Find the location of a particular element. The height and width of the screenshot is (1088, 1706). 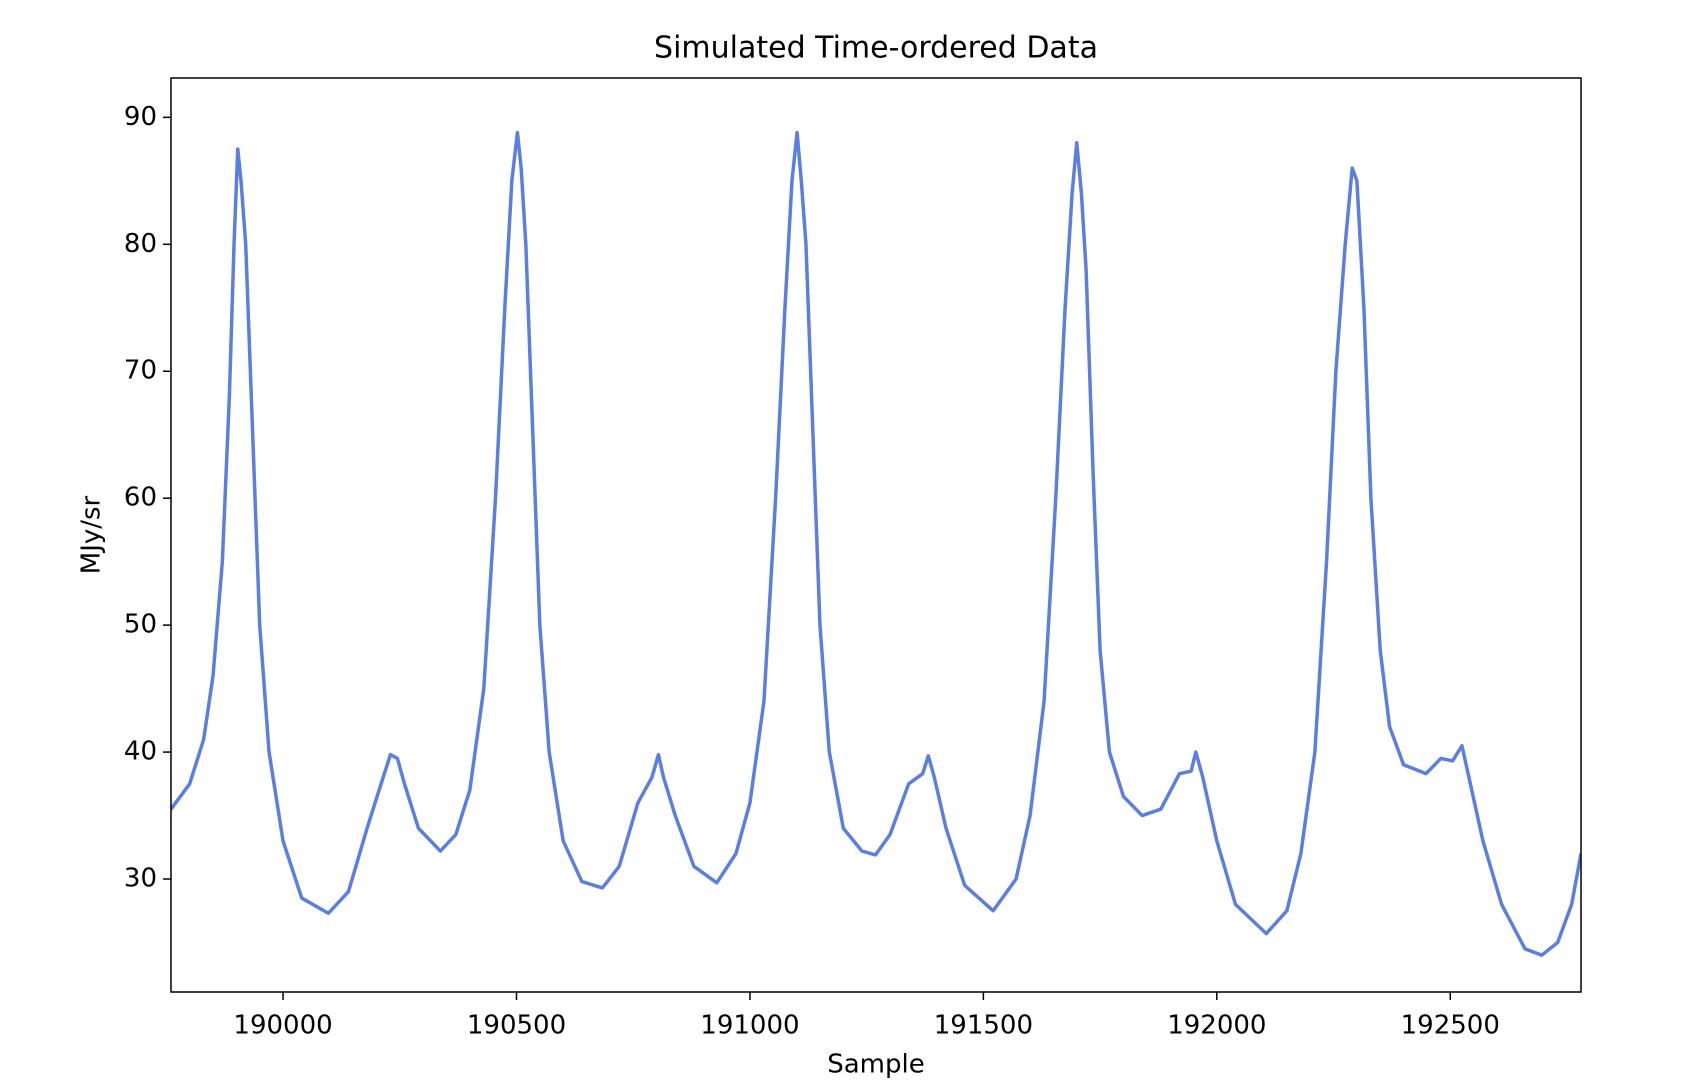

y-axis-label: MJy/sr is located at coordinates (92, 534).